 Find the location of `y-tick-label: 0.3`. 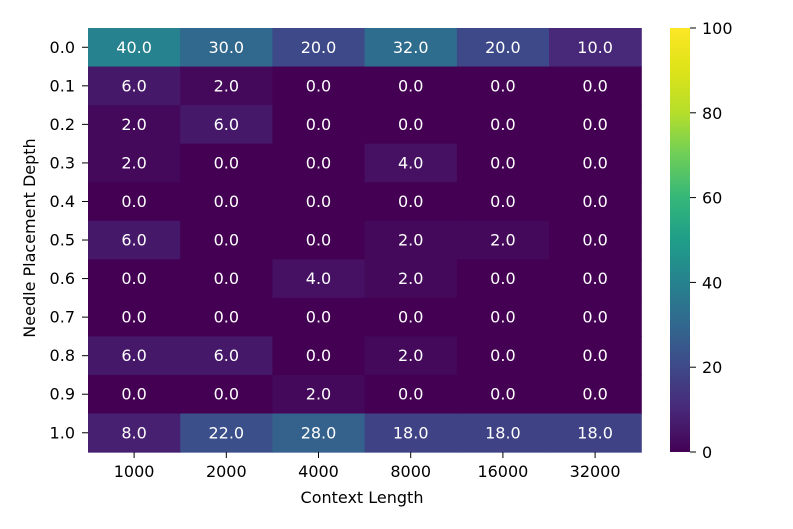

y-tick-label: 0.3 is located at coordinates (62, 162).